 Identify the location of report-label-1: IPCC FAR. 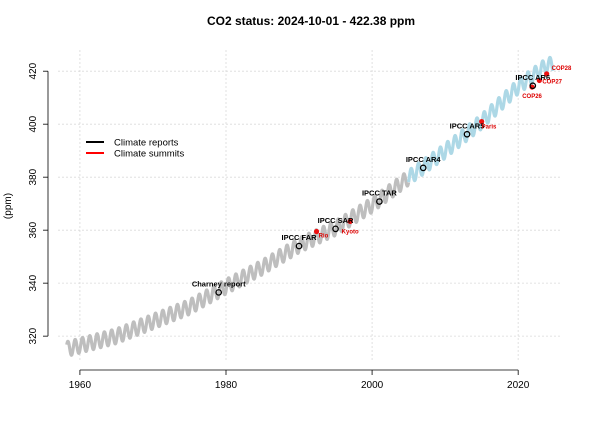
(300, 237).